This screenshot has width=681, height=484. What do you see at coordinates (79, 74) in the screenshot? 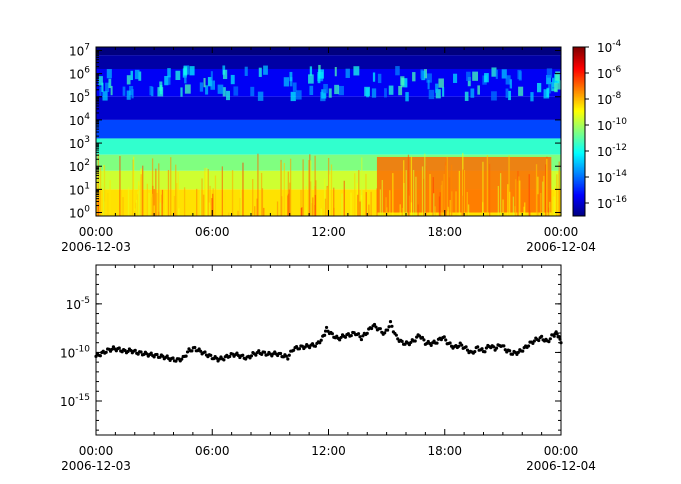
I see `spectrogram-y-tick-label: 10⁶` at bounding box center [79, 74].